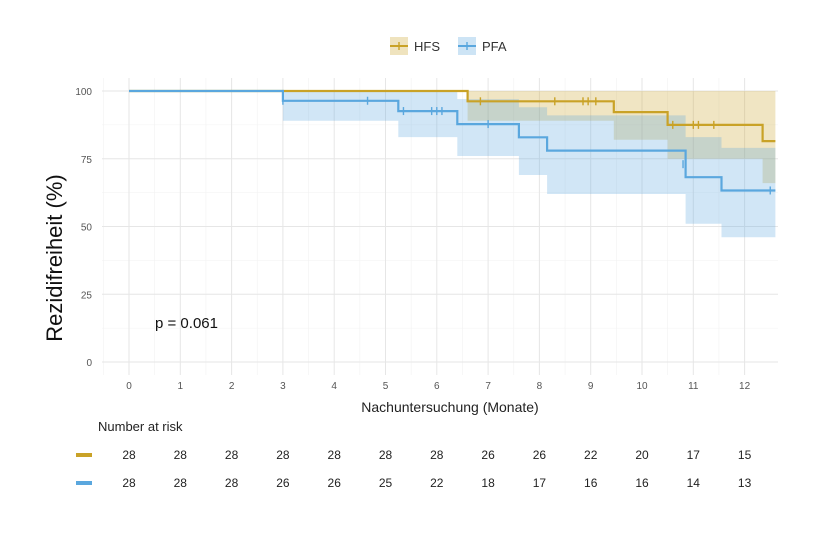  What do you see at coordinates (87, 228) in the screenshot?
I see `y-tick-label: 50` at bounding box center [87, 228].